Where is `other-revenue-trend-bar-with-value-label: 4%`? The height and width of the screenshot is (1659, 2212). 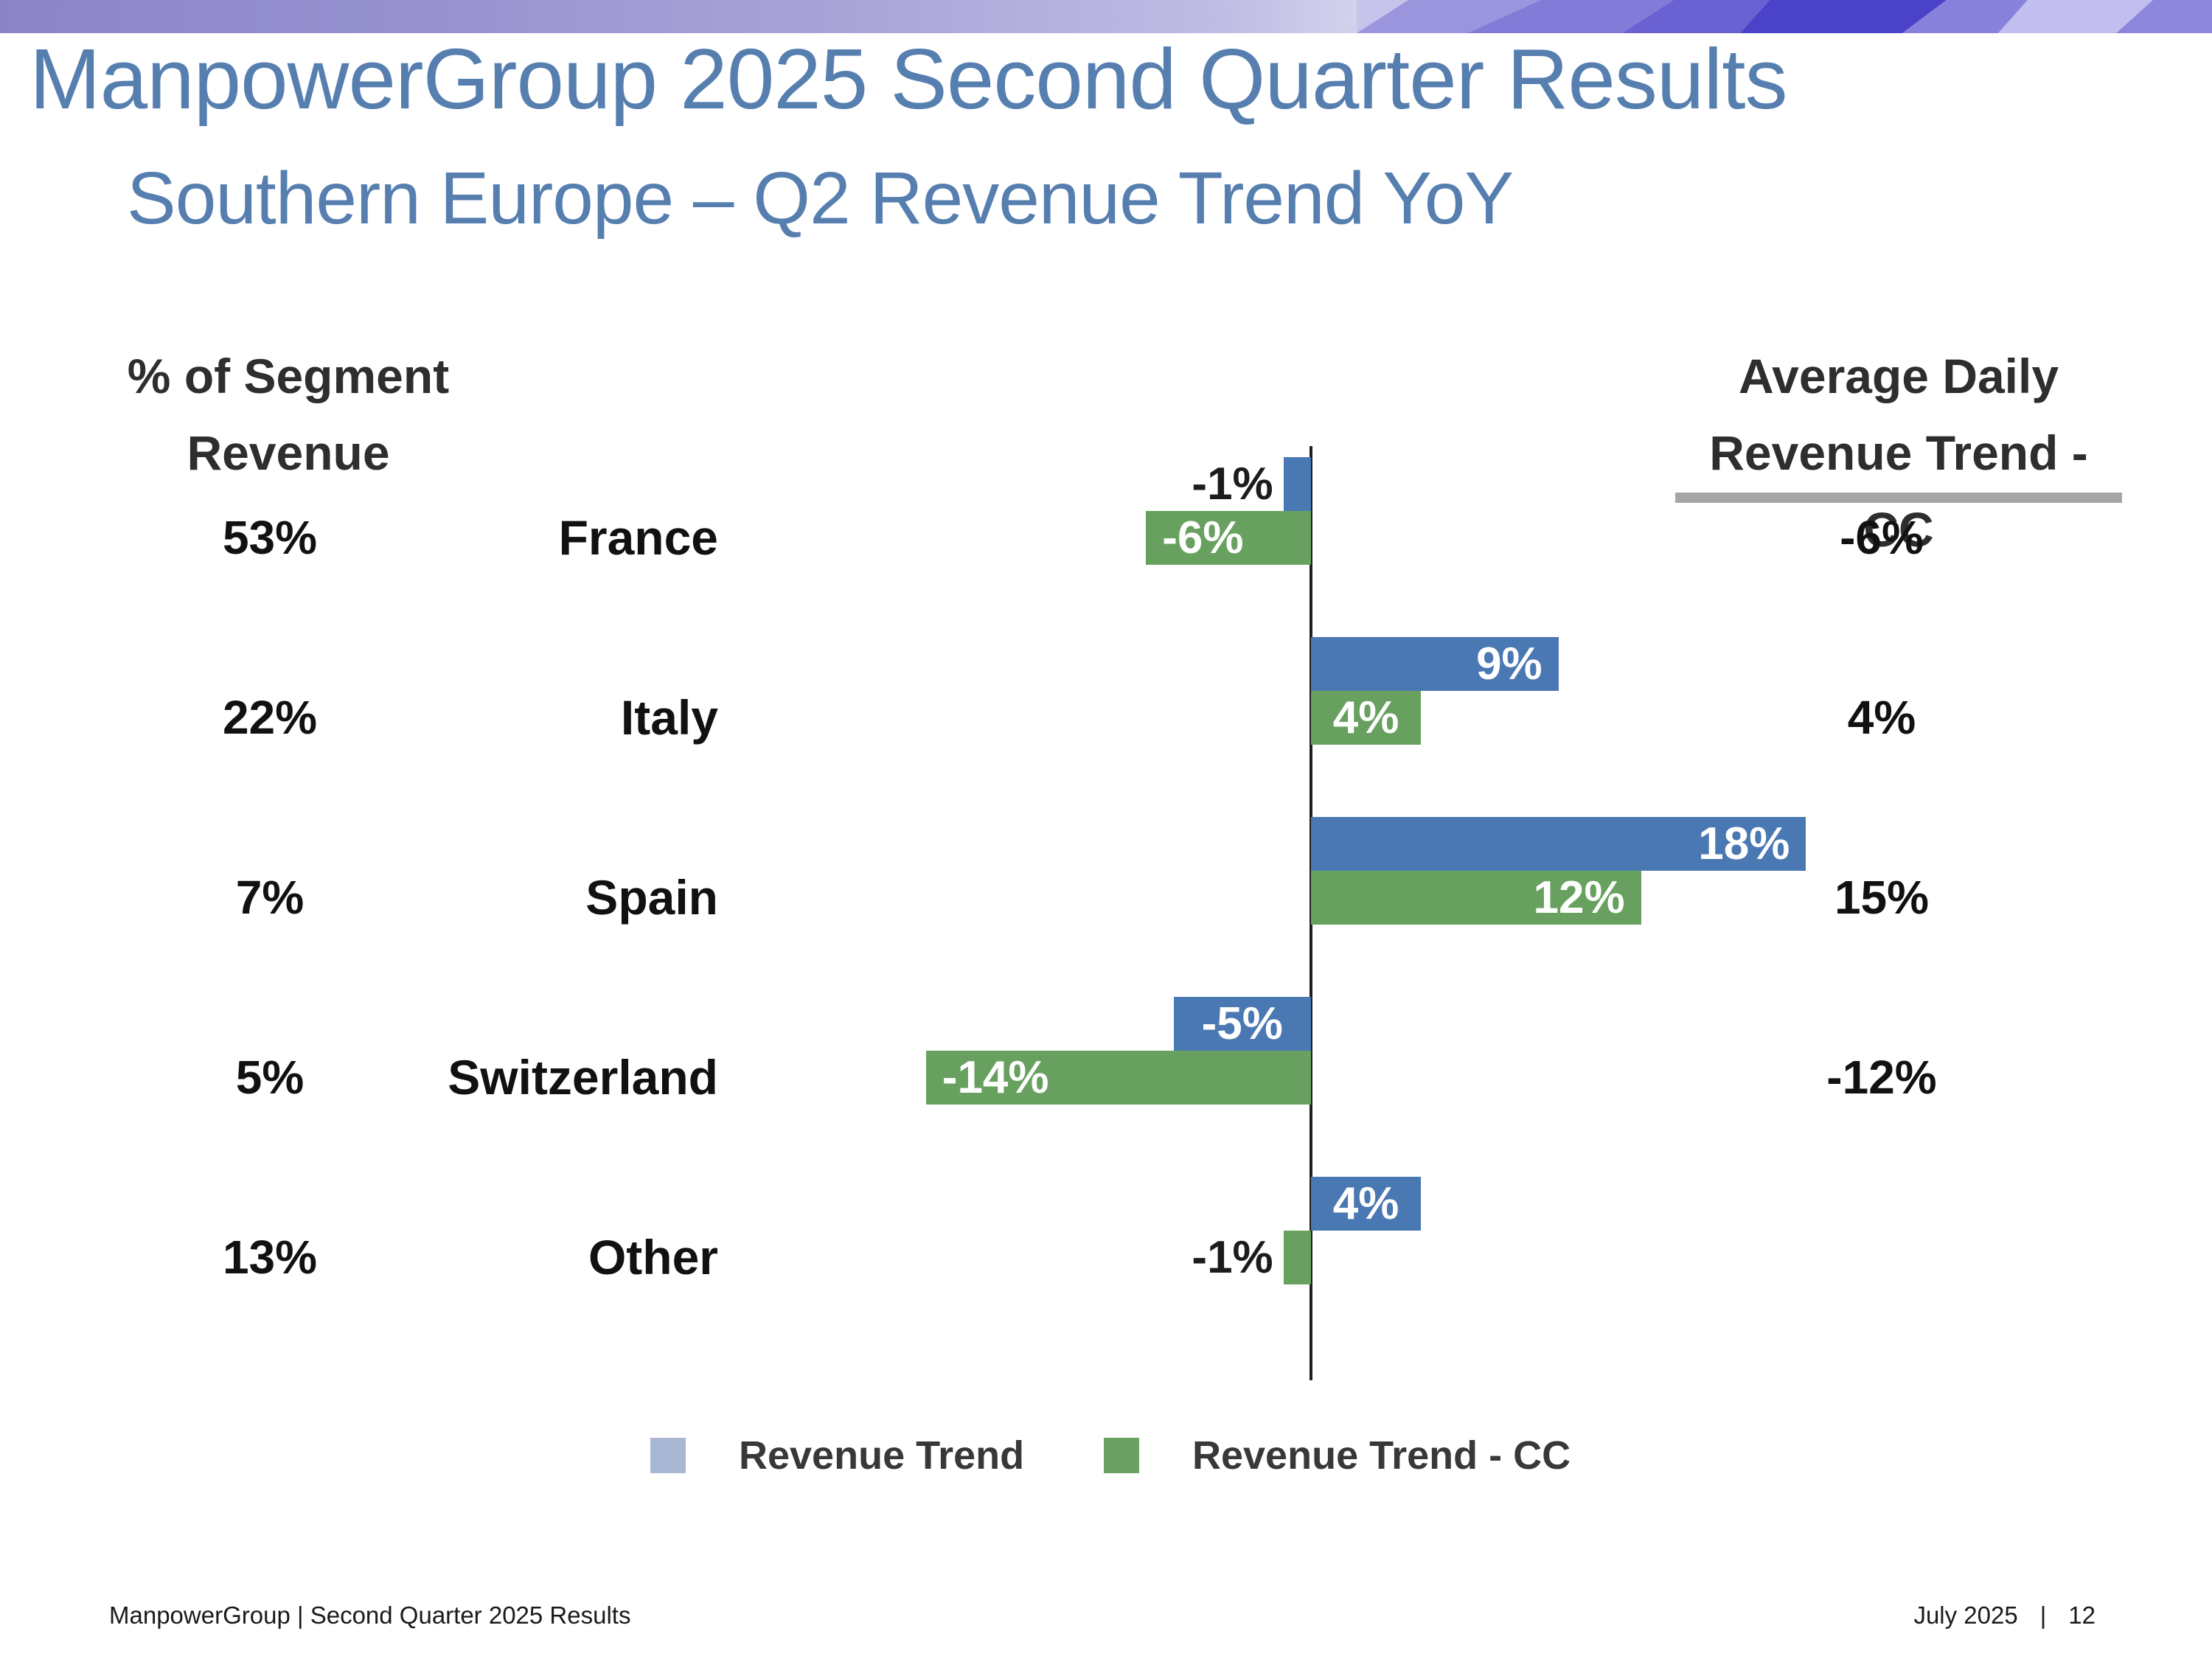
other-revenue-trend-bar-with-value-label: 4% is located at coordinates (1366, 1204).